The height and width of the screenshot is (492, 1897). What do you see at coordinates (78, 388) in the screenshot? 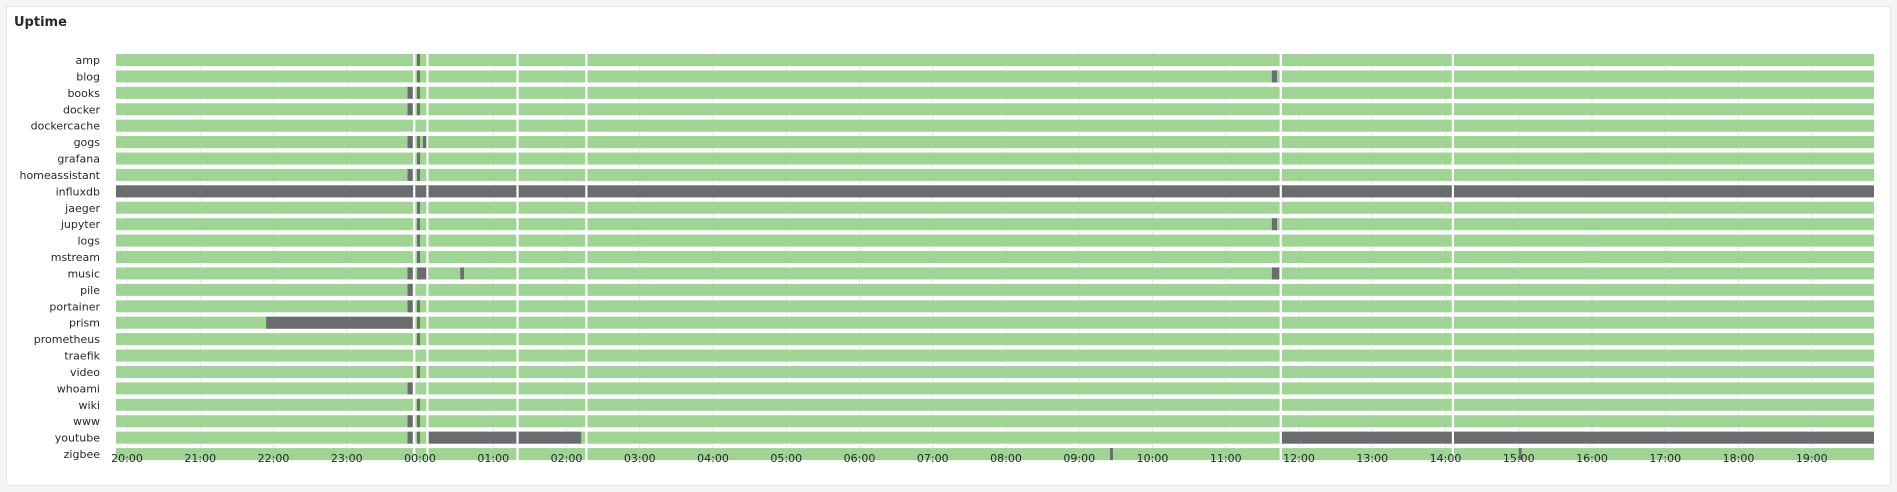
I see `row-label-whoami: whoami` at bounding box center [78, 388].